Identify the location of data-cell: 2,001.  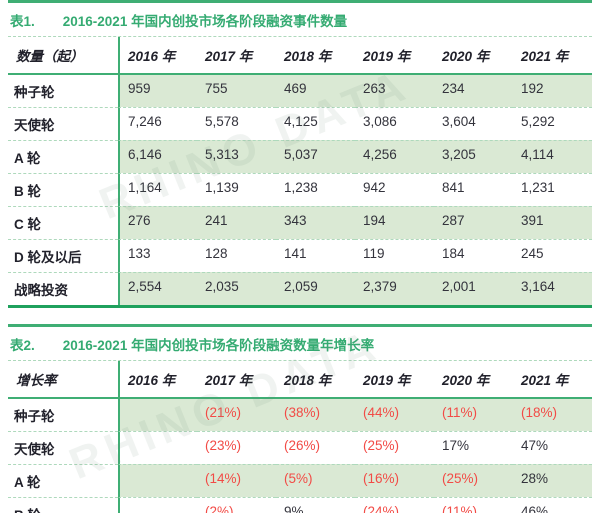
(473, 288).